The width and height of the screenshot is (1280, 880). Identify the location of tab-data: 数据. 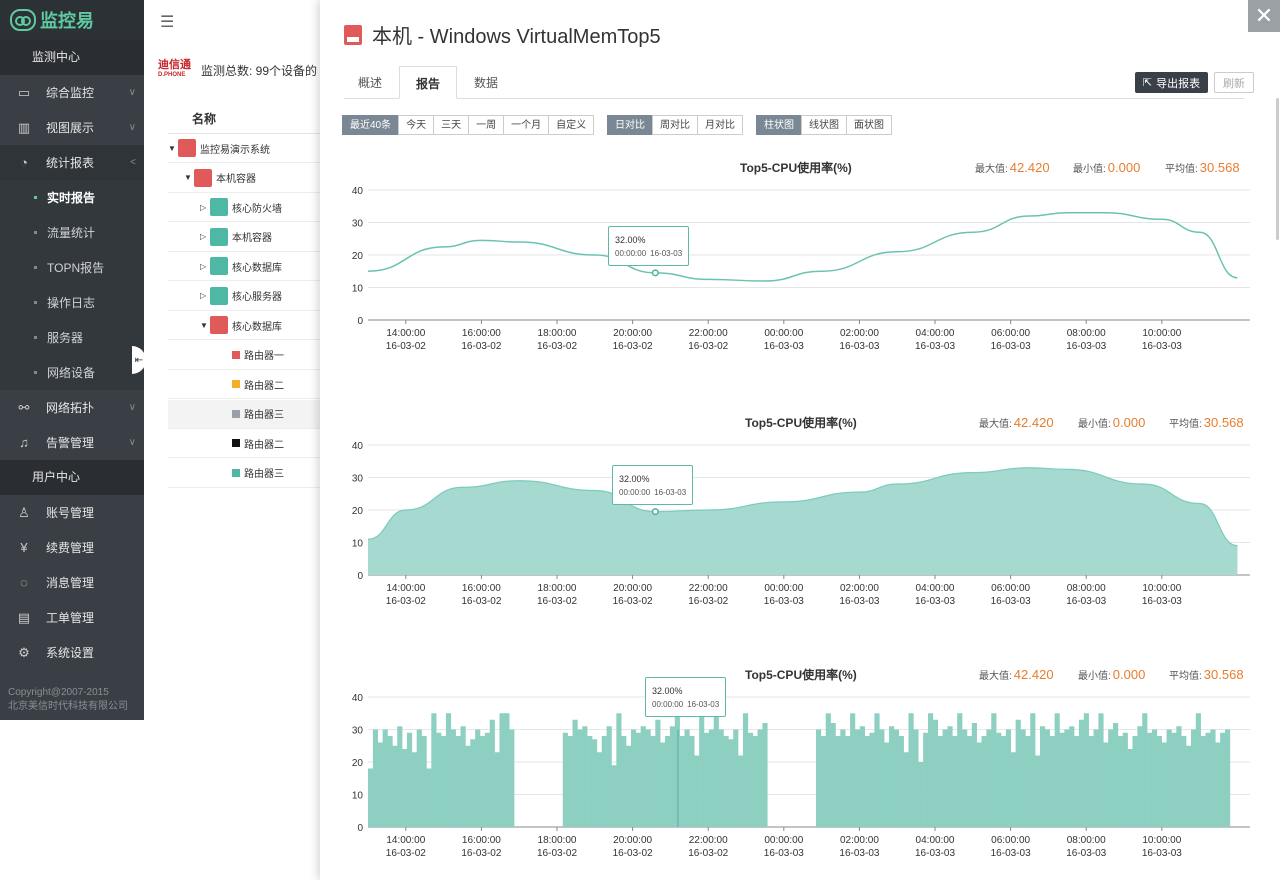
(485, 83).